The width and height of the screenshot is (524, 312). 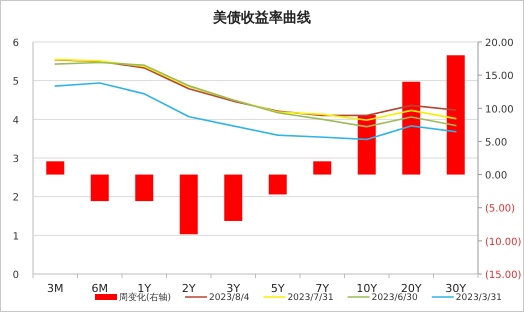 What do you see at coordinates (15, 82) in the screenshot?
I see `y-tick-label: 5` at bounding box center [15, 82].